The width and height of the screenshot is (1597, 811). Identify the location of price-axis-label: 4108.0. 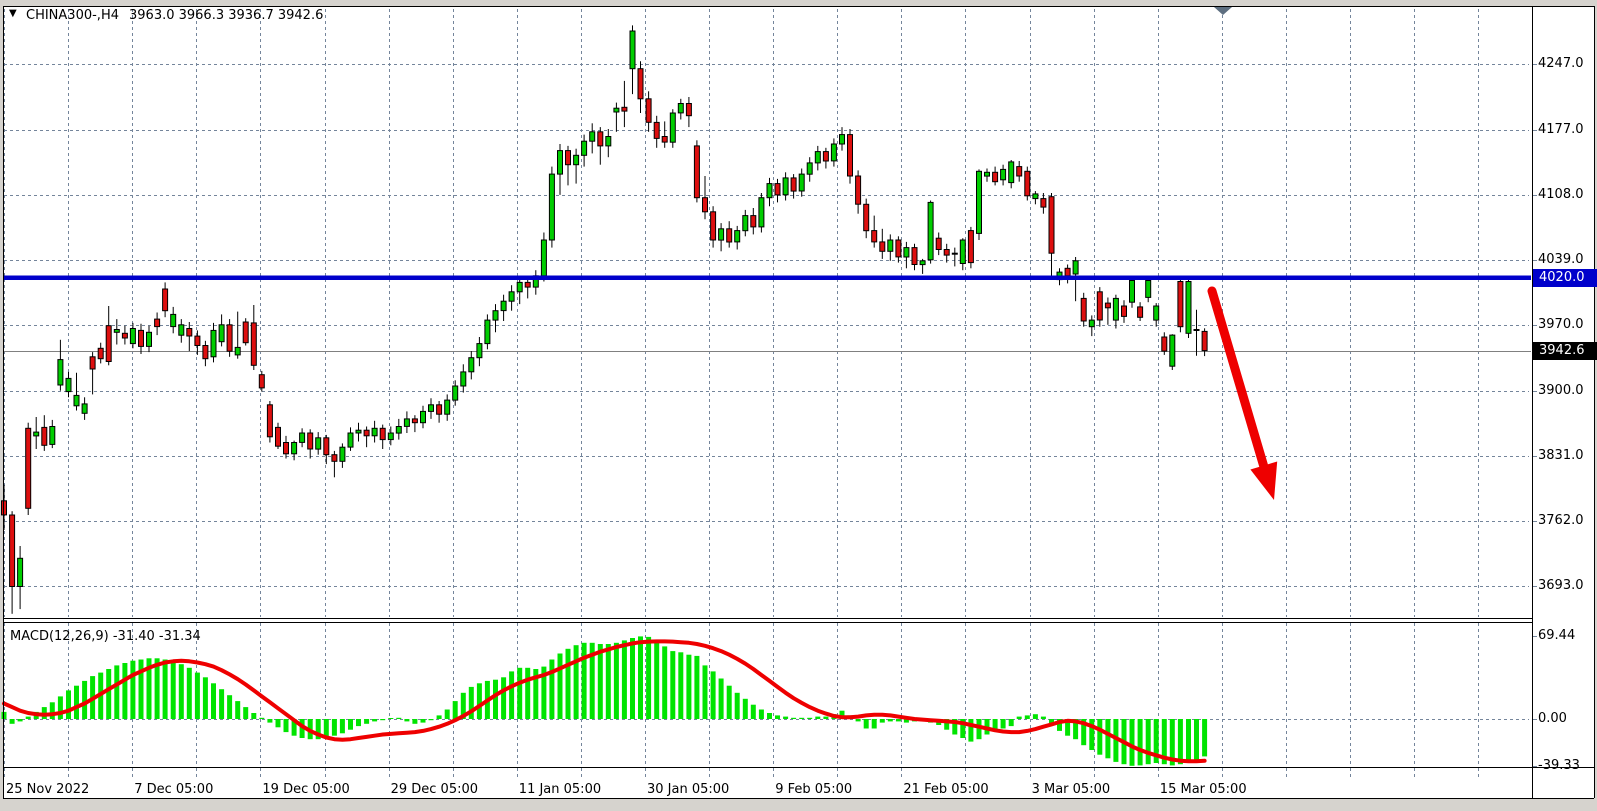
(1561, 194).